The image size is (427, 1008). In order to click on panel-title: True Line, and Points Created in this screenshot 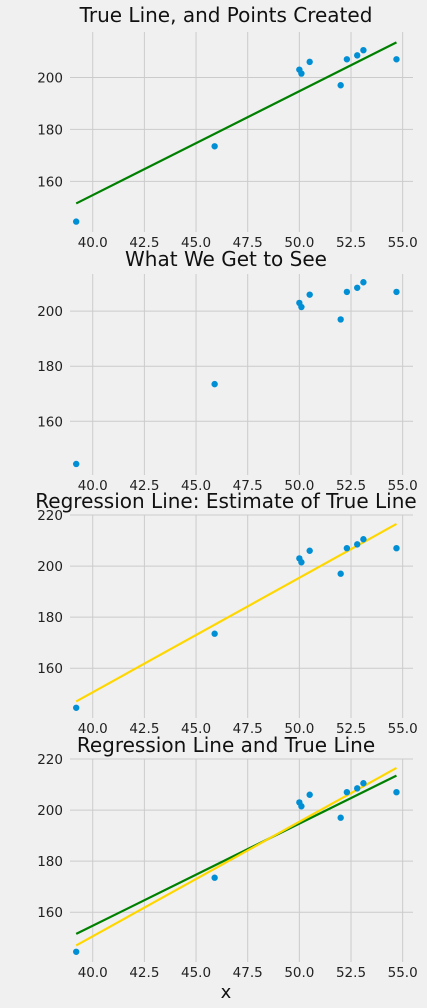, I will do `click(226, 15)`.